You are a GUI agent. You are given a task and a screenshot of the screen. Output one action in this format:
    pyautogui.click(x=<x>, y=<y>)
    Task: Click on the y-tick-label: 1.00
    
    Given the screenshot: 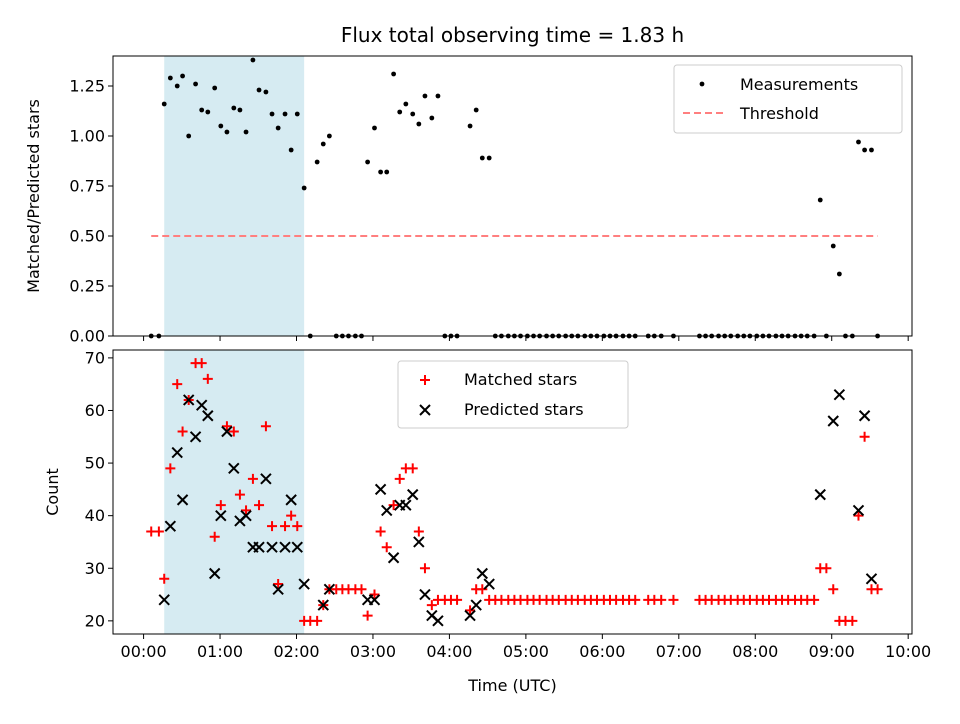 What is the action you would take?
    pyautogui.click(x=87, y=136)
    